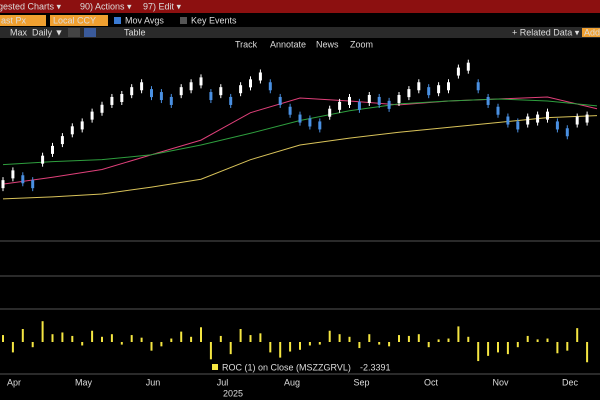 The image size is (600, 400). What do you see at coordinates (246, 44) in the screenshot?
I see `tool: Track` at bounding box center [246, 44].